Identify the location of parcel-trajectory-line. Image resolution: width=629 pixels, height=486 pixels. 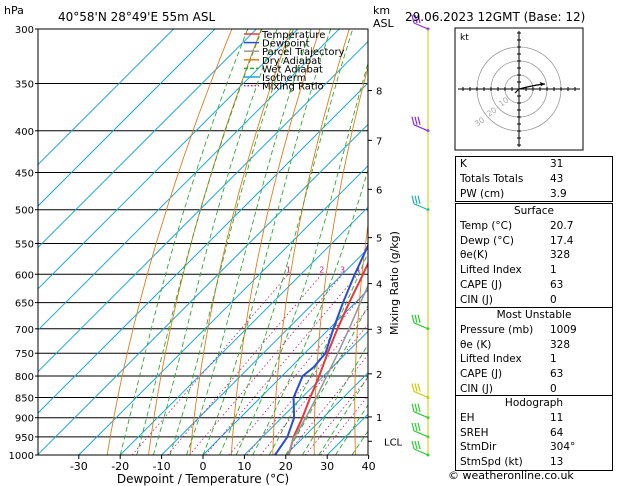
(327, 369).